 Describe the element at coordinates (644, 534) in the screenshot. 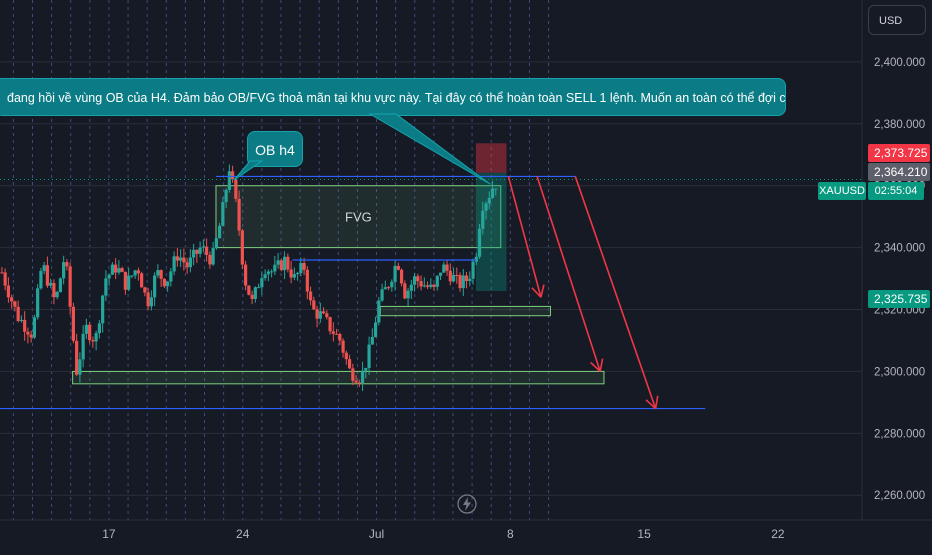

I see `x-tick-label: 15` at that location.